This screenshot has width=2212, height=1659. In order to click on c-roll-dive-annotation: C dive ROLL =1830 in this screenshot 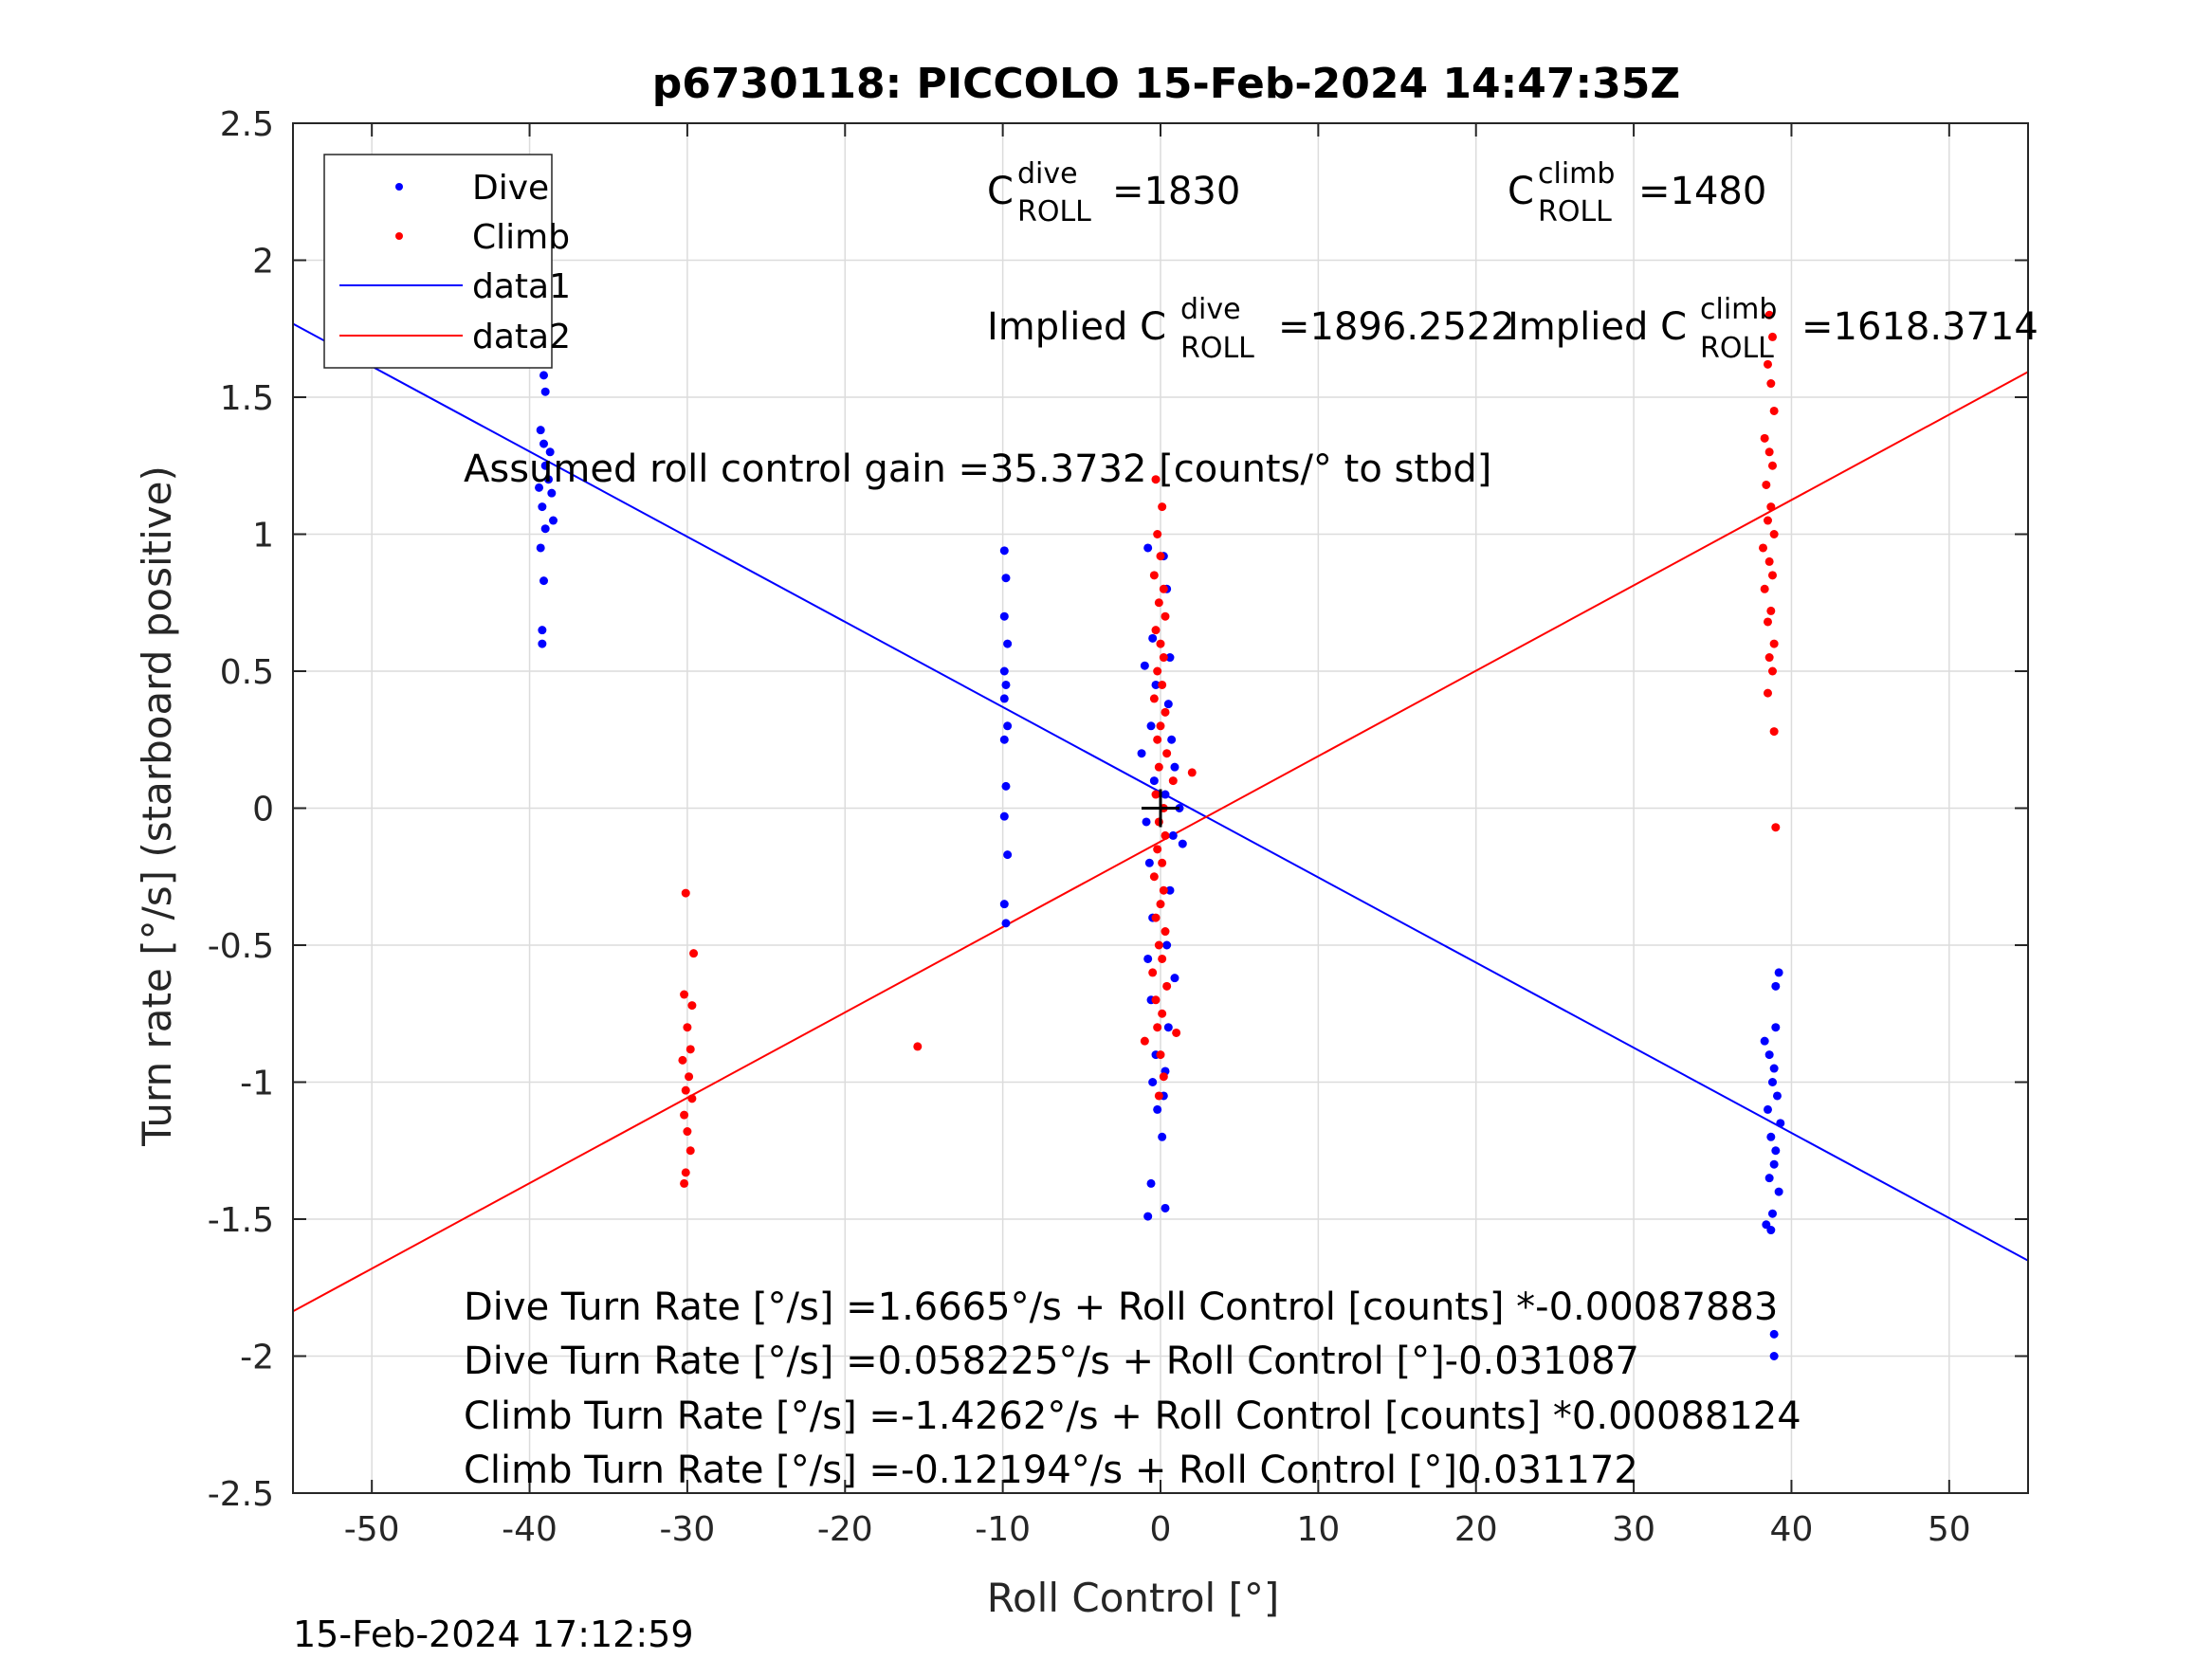, I will do `click(1113, 192)`.